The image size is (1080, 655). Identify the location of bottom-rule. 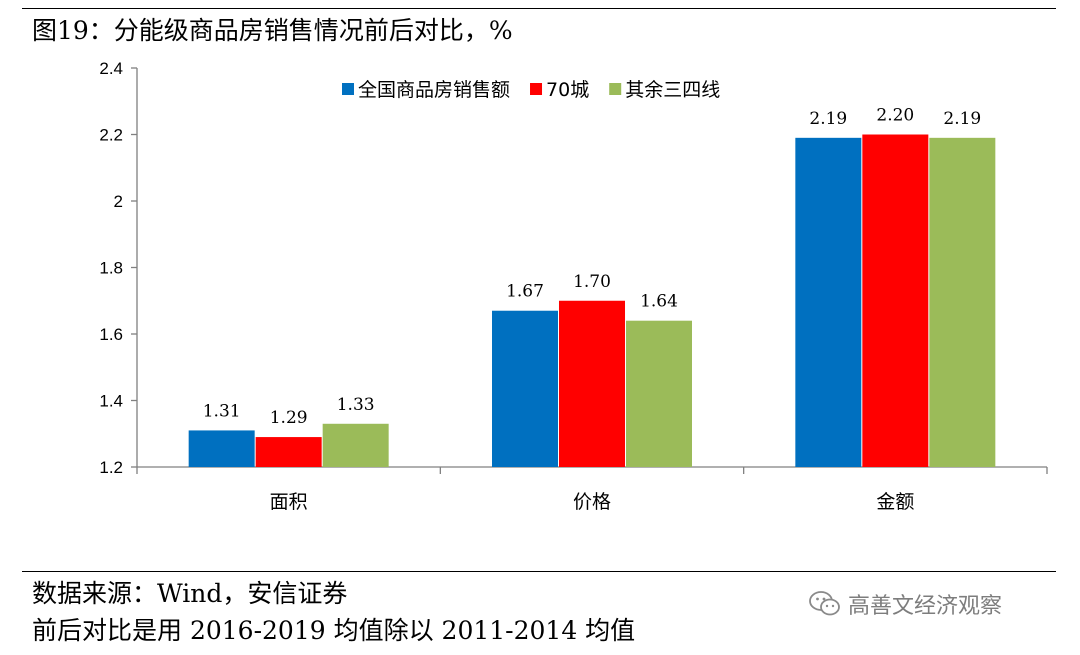
(539, 571).